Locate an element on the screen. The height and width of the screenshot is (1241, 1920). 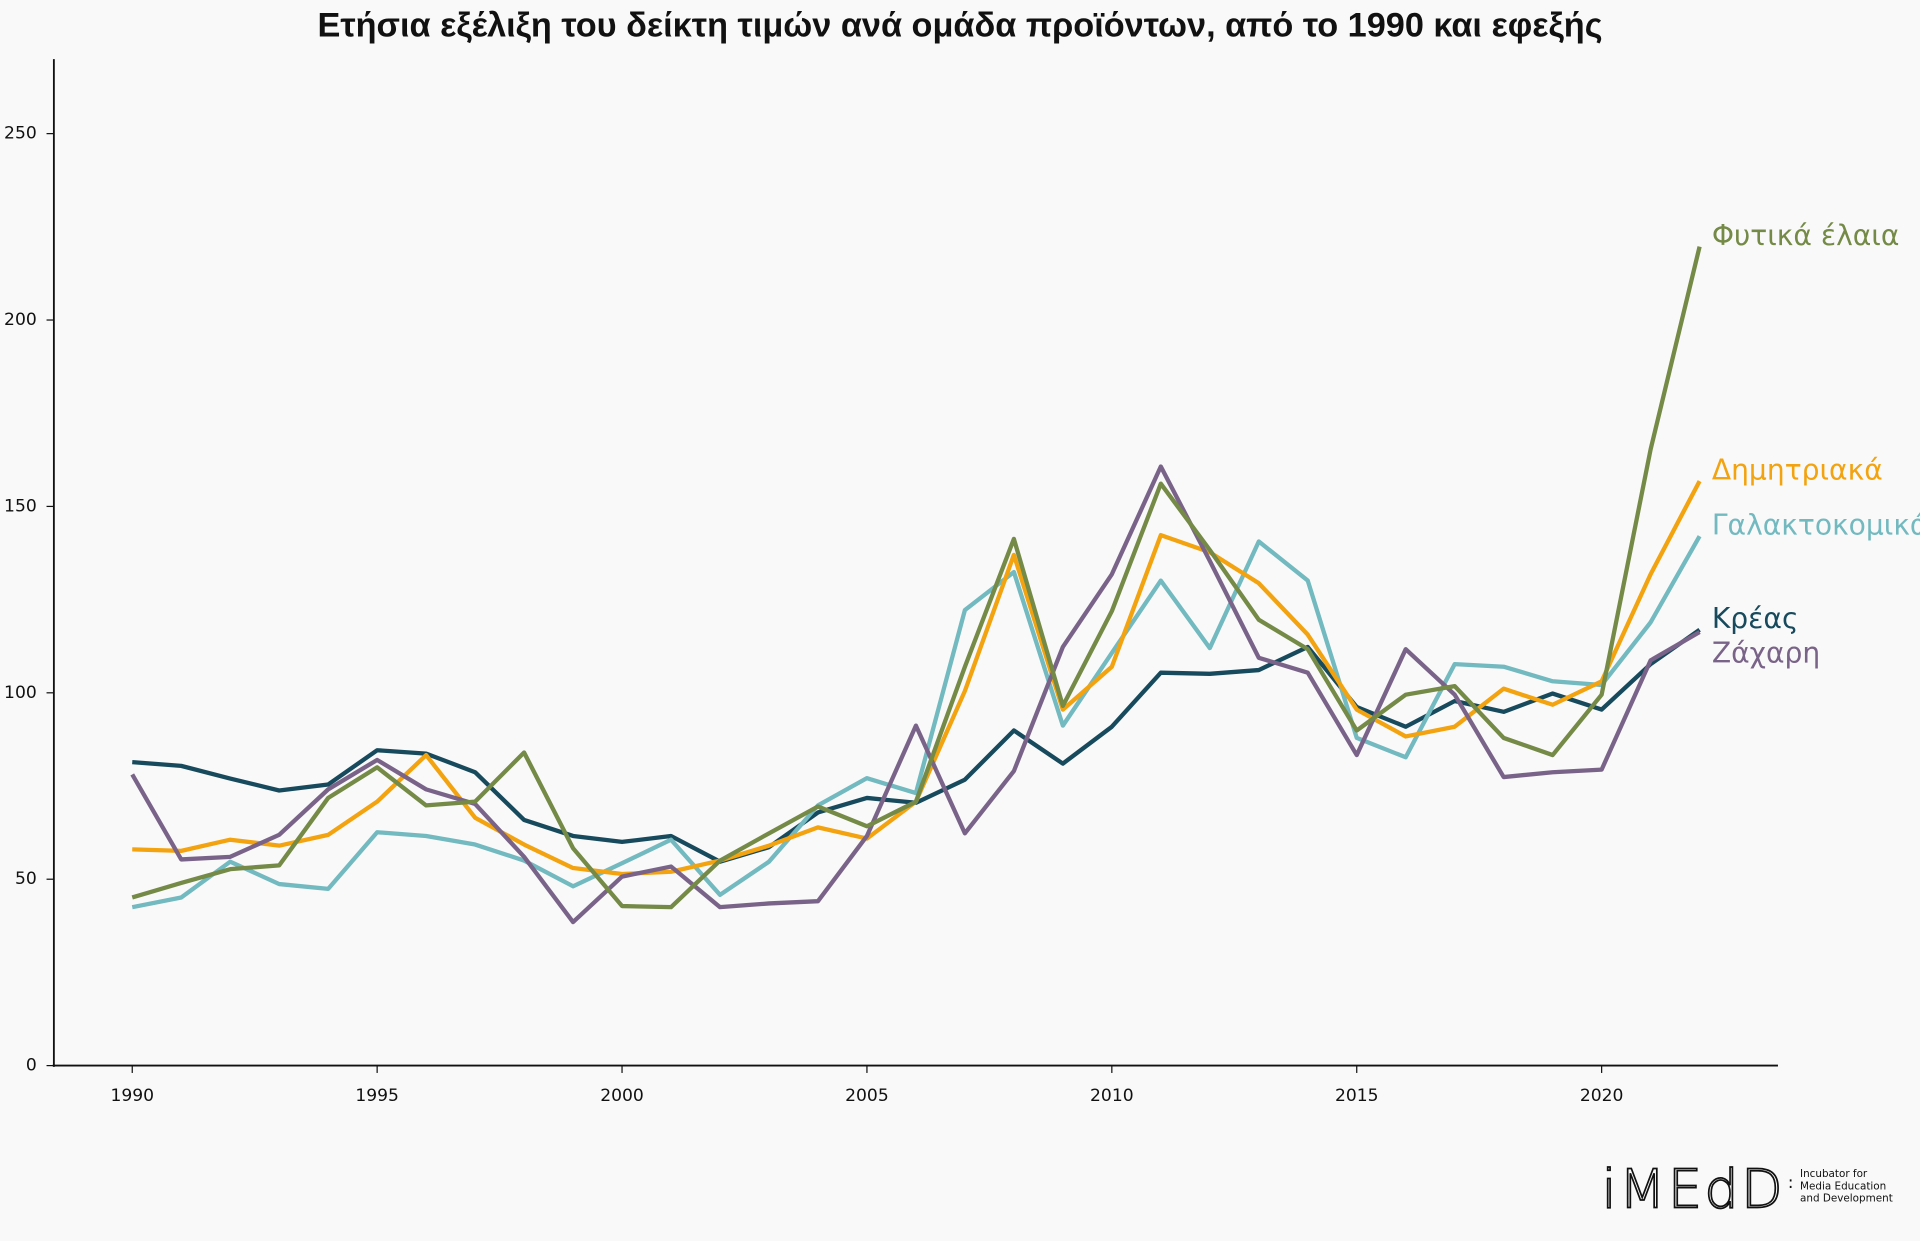
x-tick-label: 2005 is located at coordinates (867, 1096).